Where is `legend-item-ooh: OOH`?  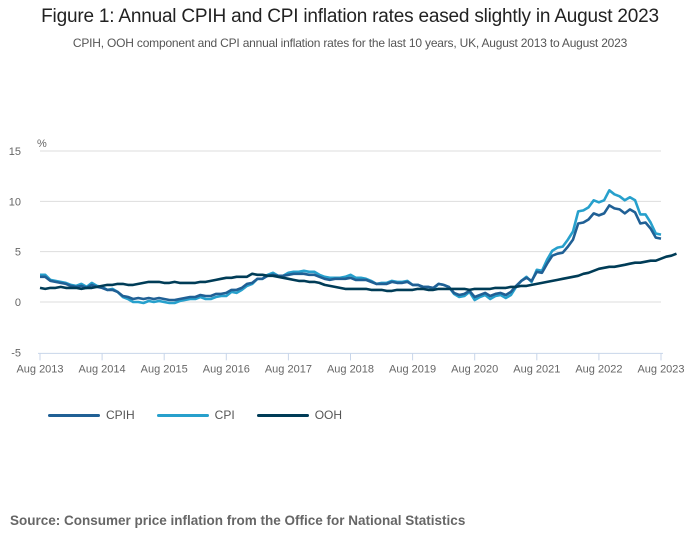 legend-item-ooh: OOH is located at coordinates (299, 415).